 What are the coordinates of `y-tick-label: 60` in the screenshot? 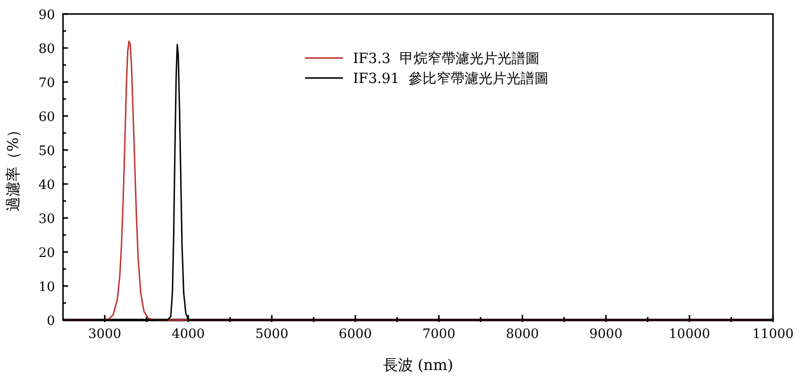 It's located at (46, 117).